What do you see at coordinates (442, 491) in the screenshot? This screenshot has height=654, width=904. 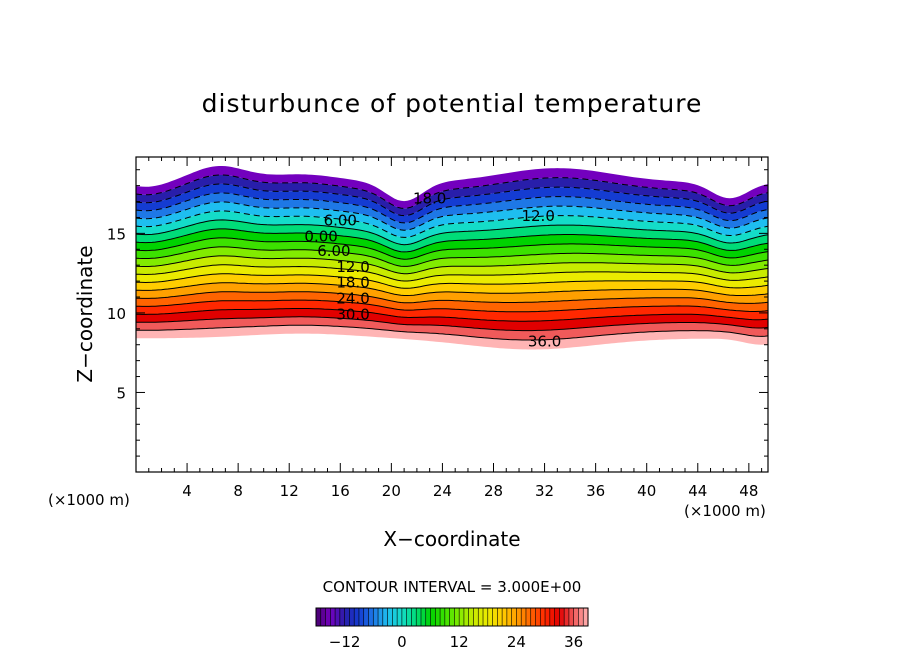 I see `x-tick-label: 24` at bounding box center [442, 491].